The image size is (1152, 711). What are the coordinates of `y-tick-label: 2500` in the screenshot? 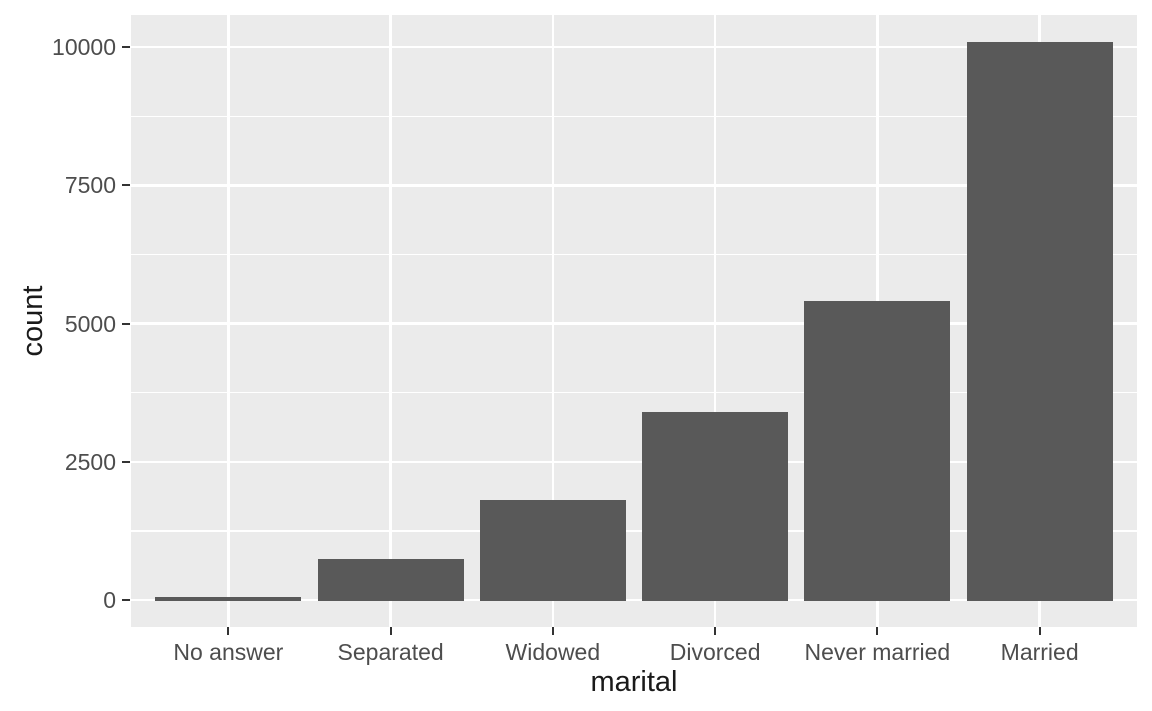 It's located at (90, 461).